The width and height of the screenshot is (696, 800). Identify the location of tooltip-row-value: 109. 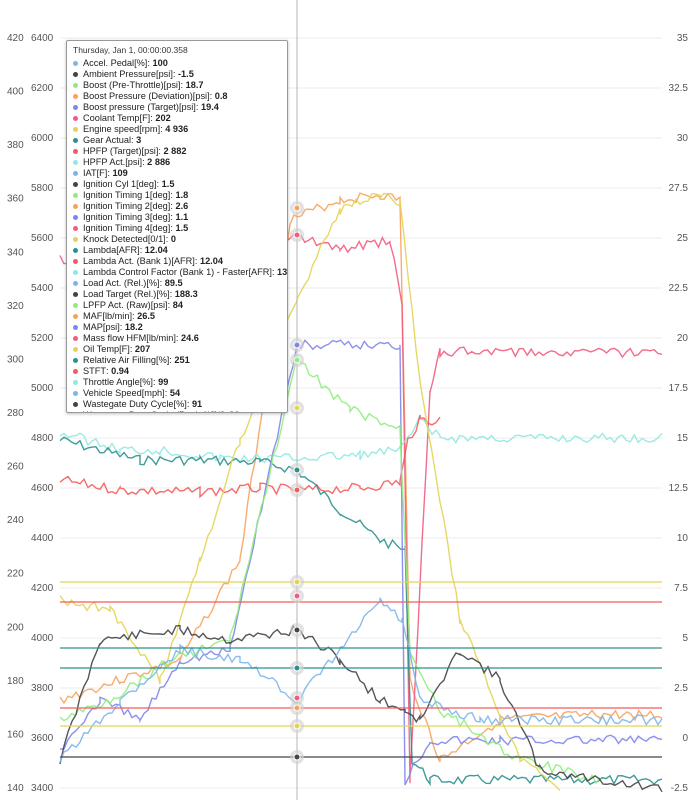
(120, 173).